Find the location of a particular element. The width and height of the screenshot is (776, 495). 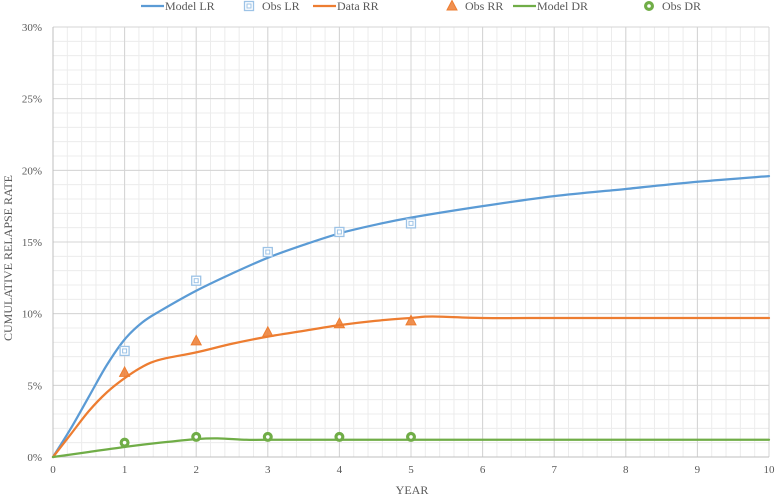

x-tick-label: 7 is located at coordinates (554, 470).